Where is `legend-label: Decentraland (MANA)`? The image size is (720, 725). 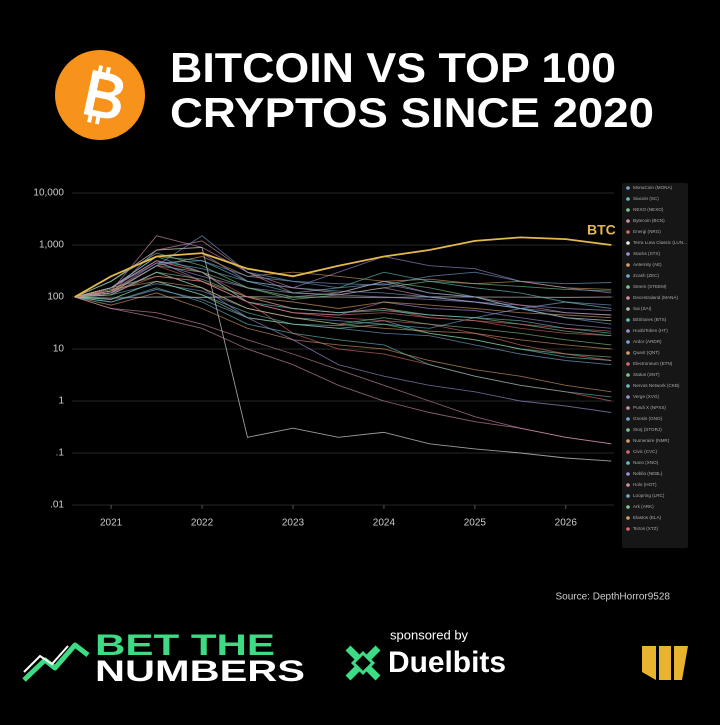
legend-label: Decentraland (MANA) is located at coordinates (655, 297).